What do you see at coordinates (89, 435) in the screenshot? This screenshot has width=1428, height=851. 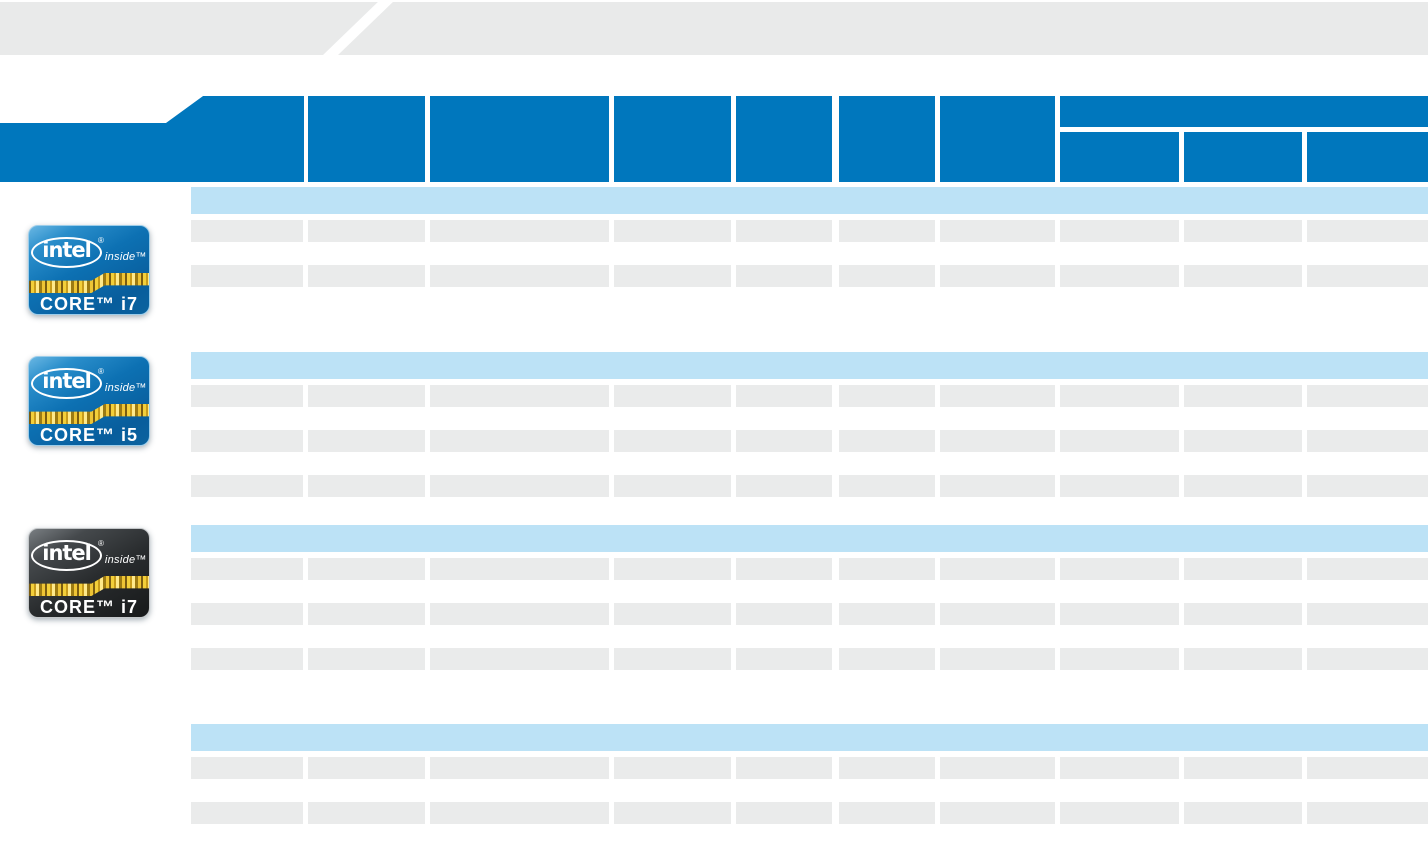 I see `badge-product-line: CORE™ i5` at bounding box center [89, 435].